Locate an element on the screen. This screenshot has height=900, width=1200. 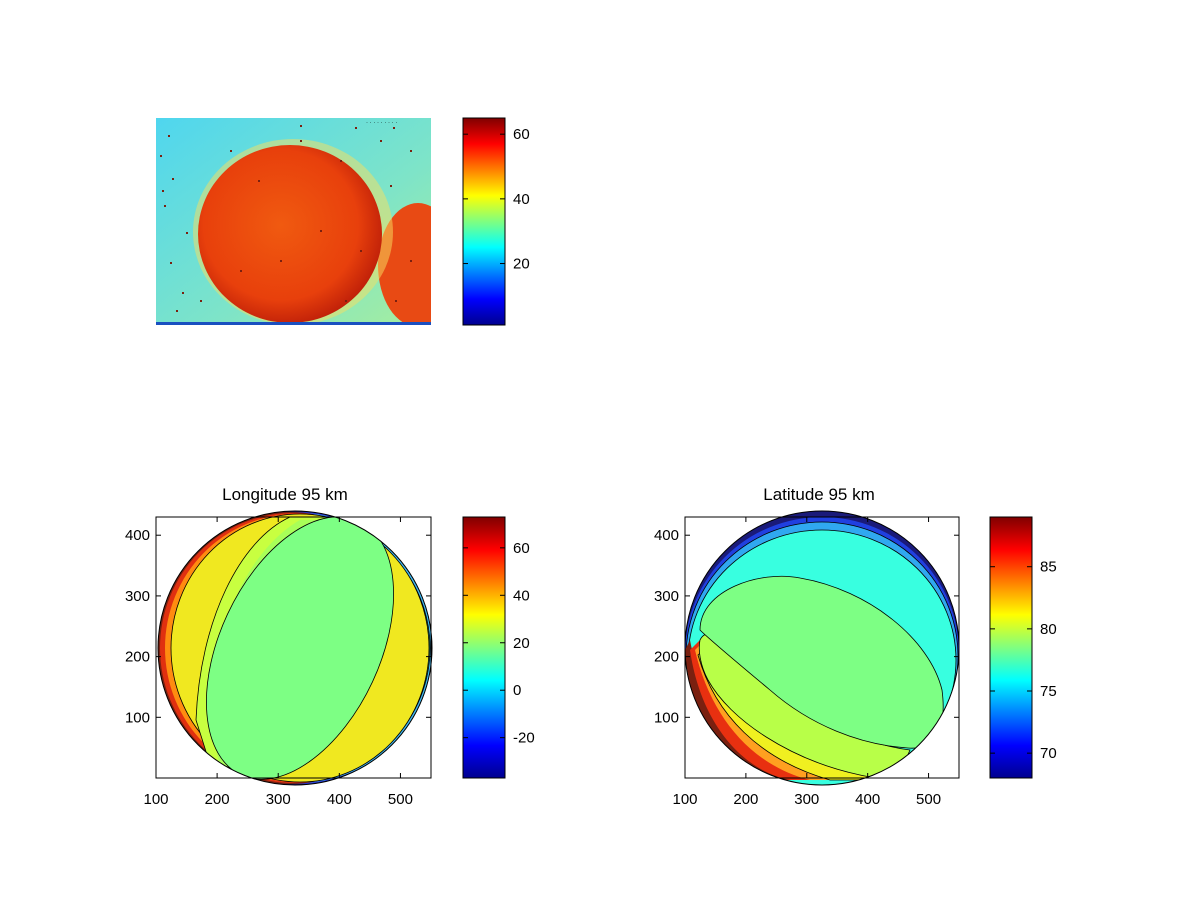
colorbar-3: 70 75 80 85 is located at coordinates (1023, 647).